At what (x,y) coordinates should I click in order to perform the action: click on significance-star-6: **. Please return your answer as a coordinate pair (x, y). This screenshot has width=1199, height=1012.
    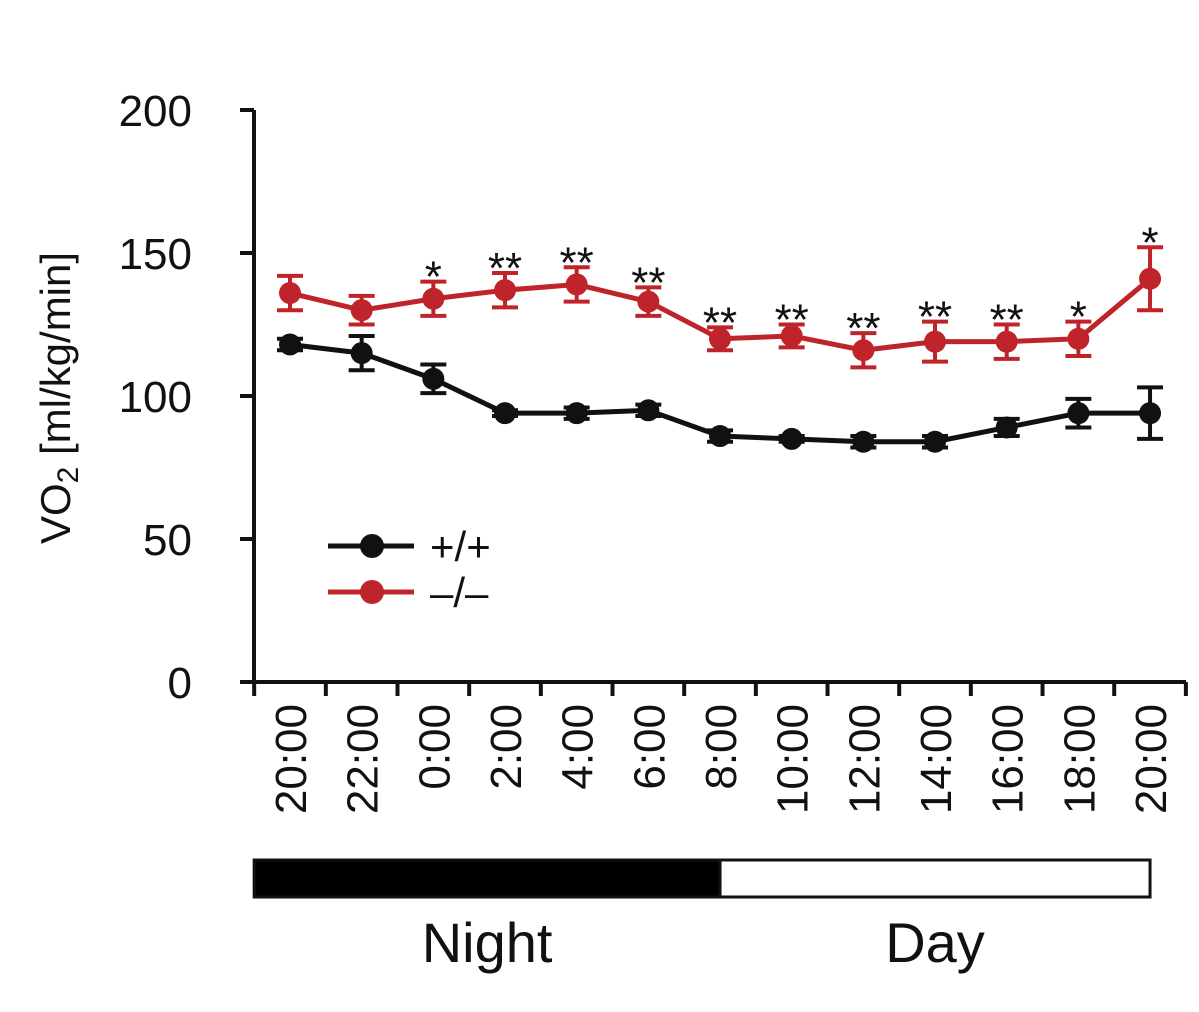
    Looking at the image, I should click on (720, 322).